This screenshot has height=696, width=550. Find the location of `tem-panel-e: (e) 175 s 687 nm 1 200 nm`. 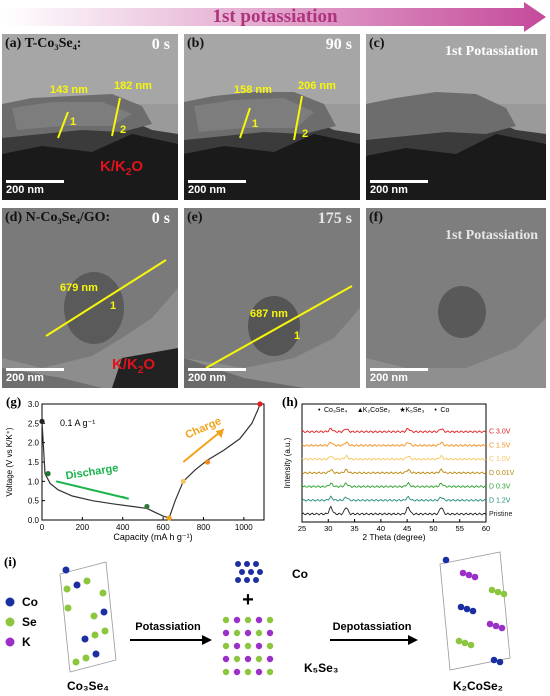

tem-panel-e: (e) 175 s 687 nm 1 200 nm is located at coordinates (272, 298).